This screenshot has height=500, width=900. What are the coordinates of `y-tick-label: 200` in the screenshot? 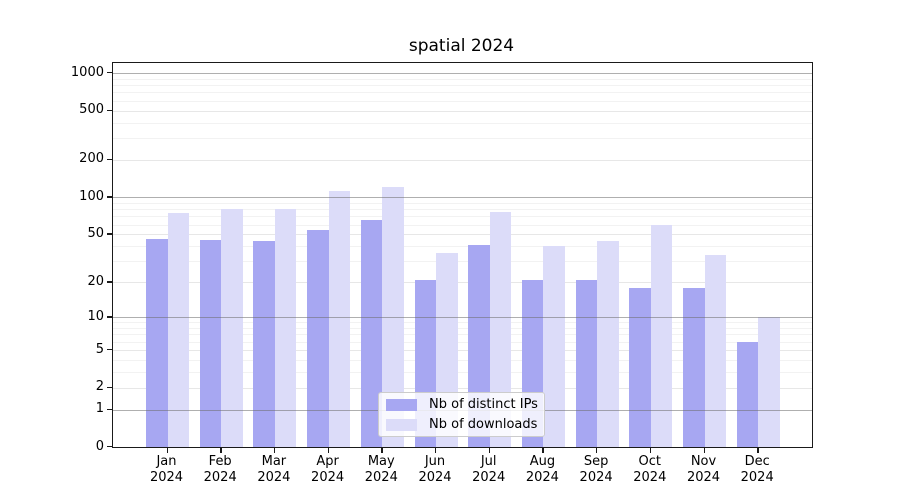 It's located at (91, 159).